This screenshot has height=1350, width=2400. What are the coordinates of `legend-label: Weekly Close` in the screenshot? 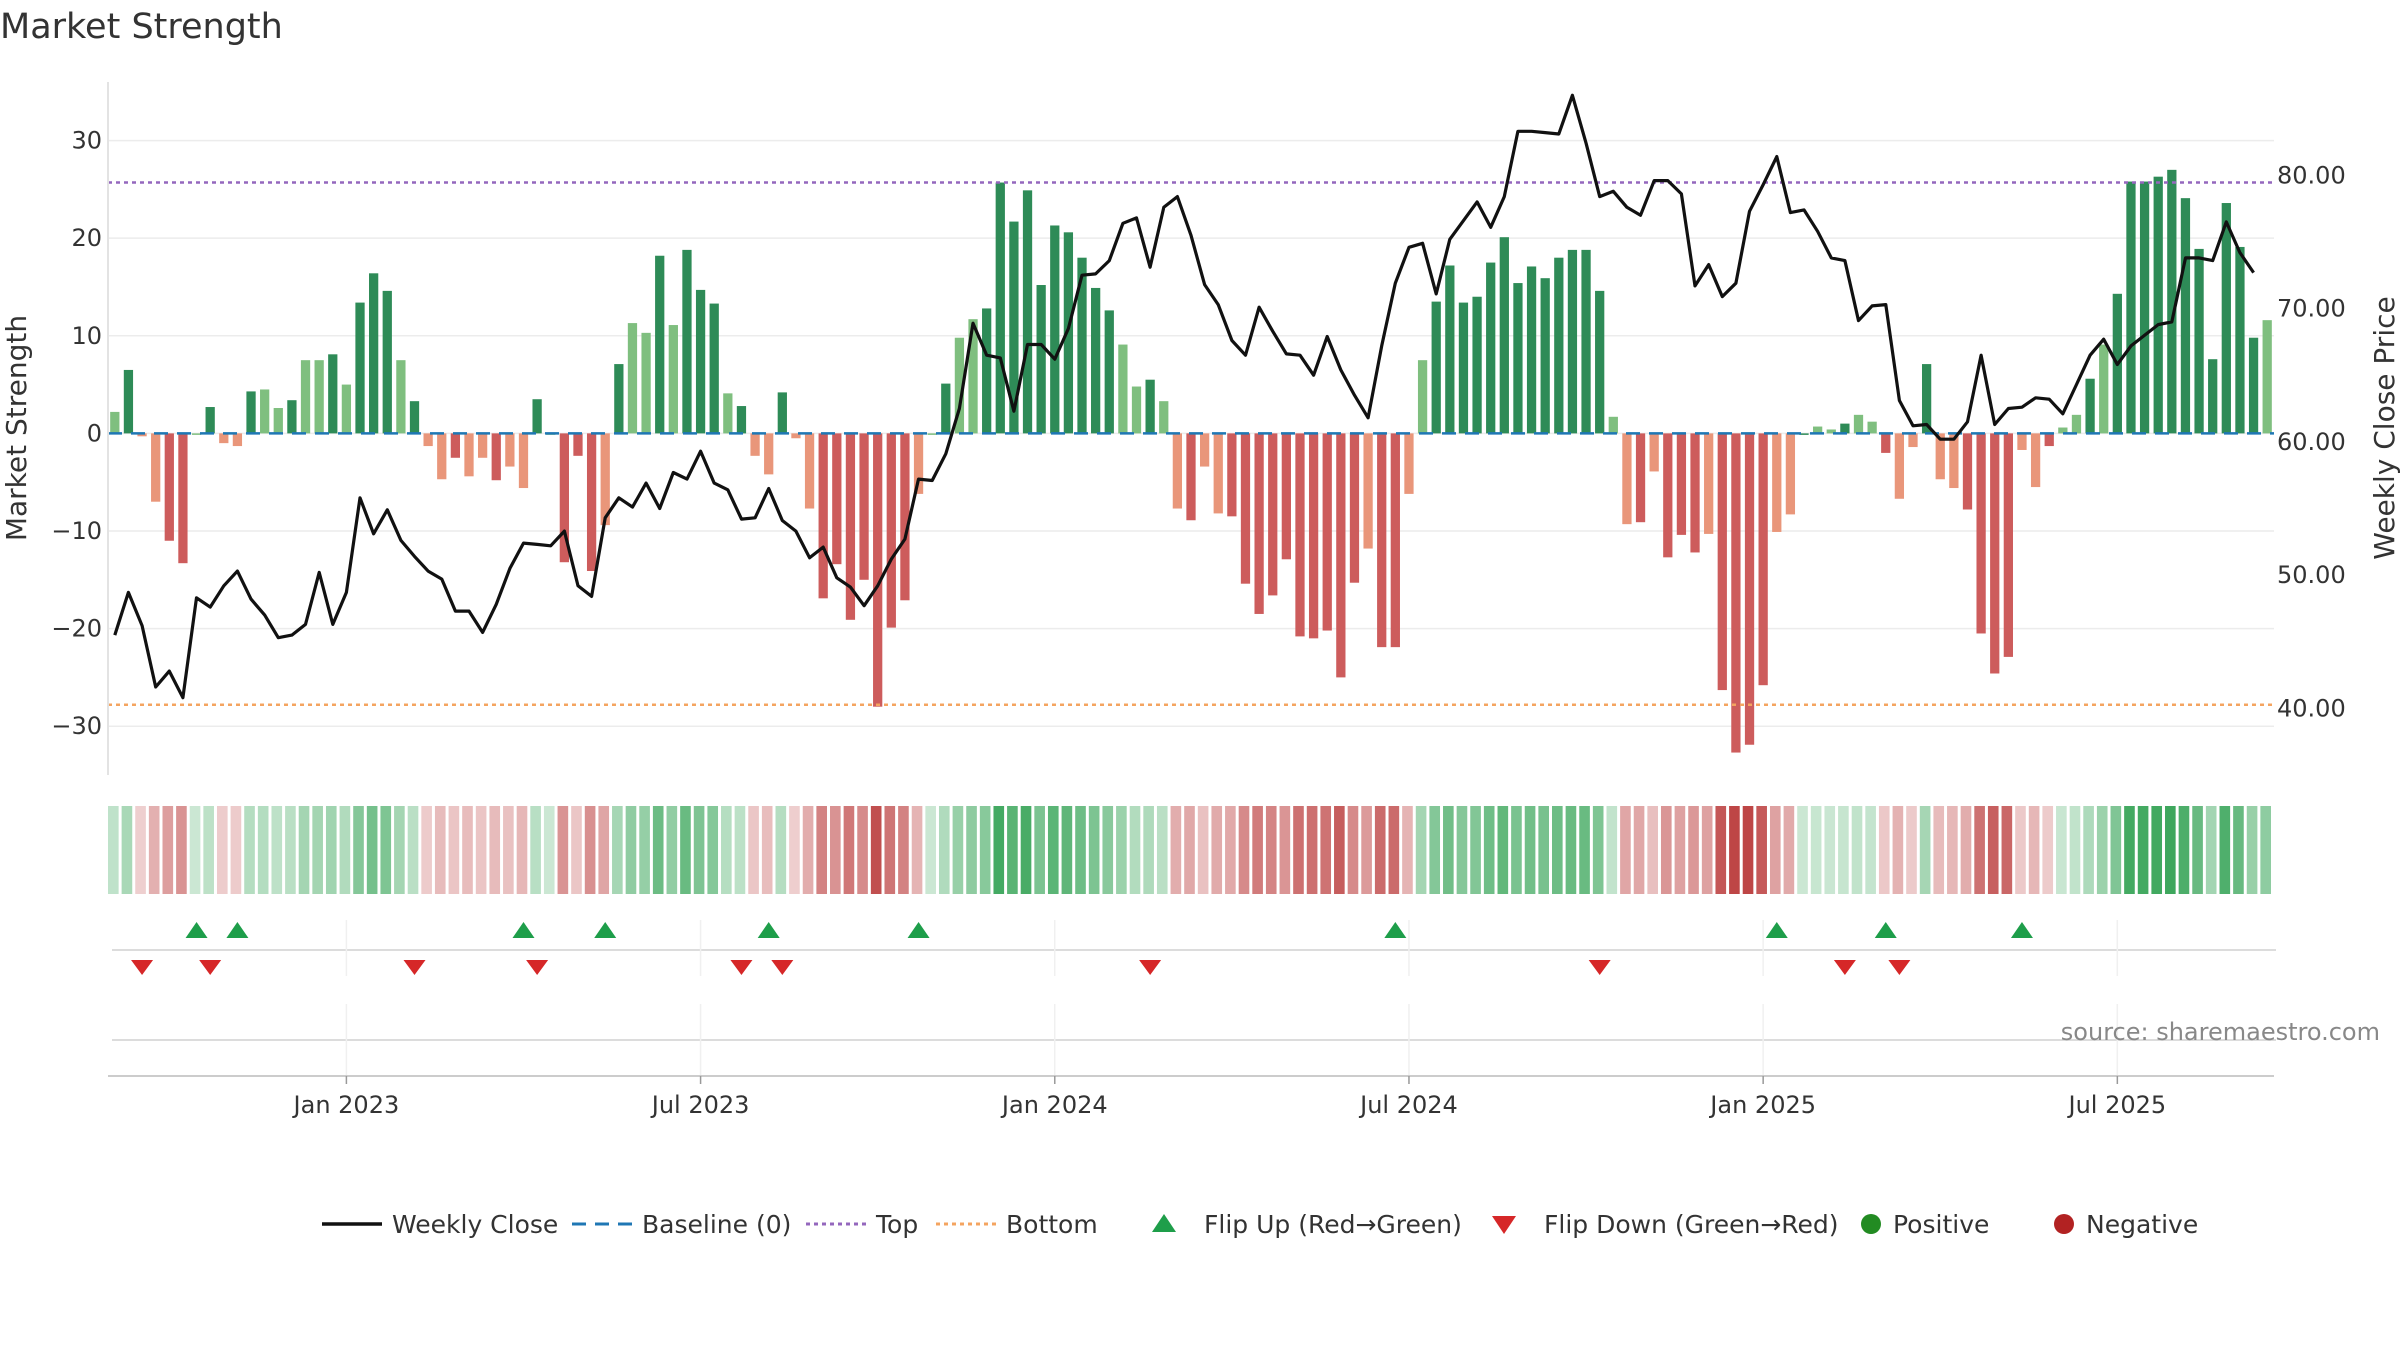 It's located at (475, 1224).